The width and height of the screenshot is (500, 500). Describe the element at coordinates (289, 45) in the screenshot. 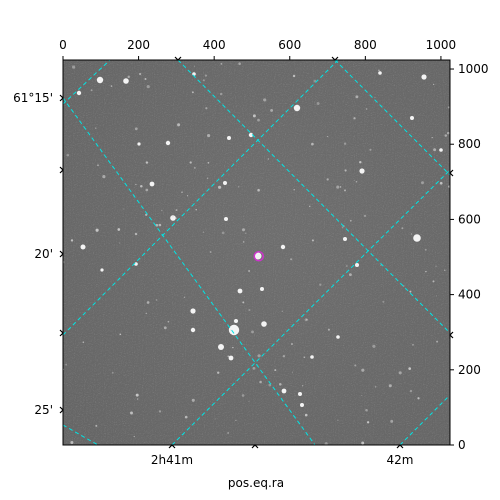

I see `top-tick-label: 600` at that location.